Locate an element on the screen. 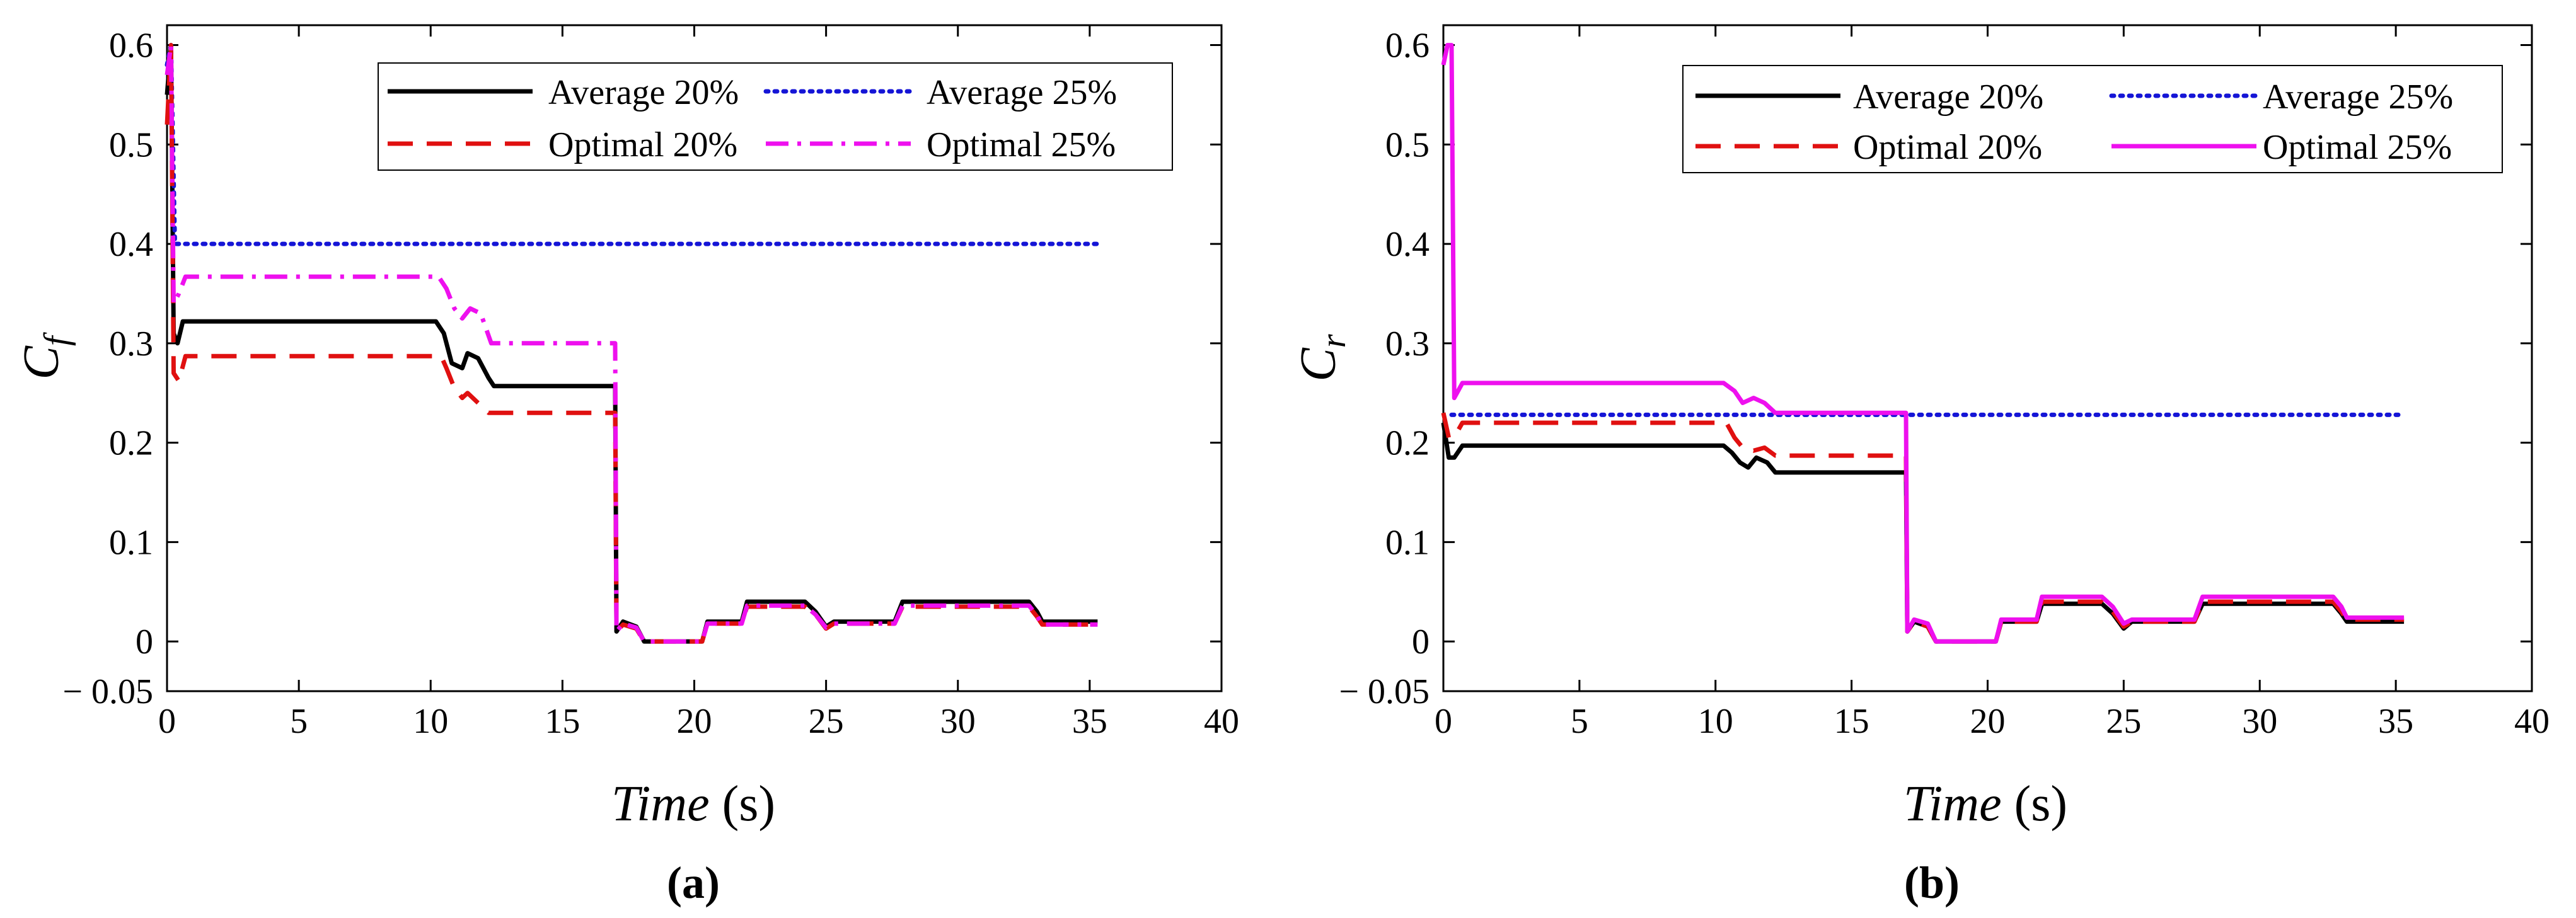 Image resolution: width=2576 pixels, height=918 pixels. panel-a-y-tick-label: 0.3 is located at coordinates (131, 344).